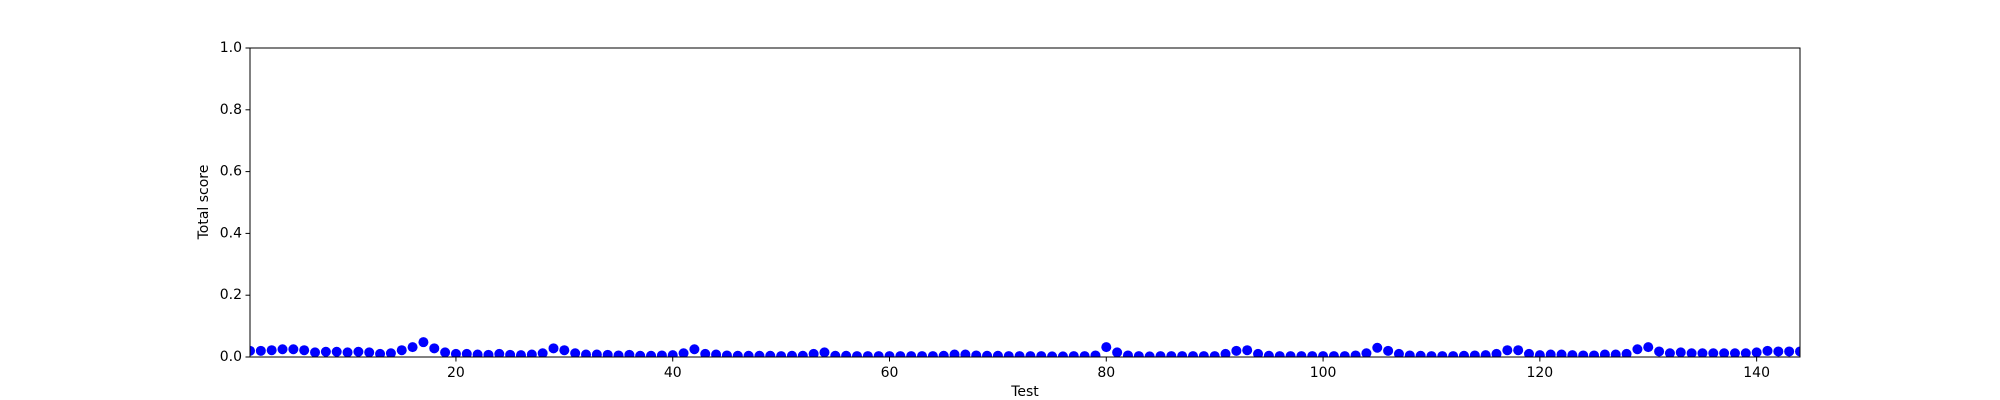 This screenshot has height=400, width=2000. Describe the element at coordinates (456, 373) in the screenshot. I see `x-tick-label: 20` at that location.